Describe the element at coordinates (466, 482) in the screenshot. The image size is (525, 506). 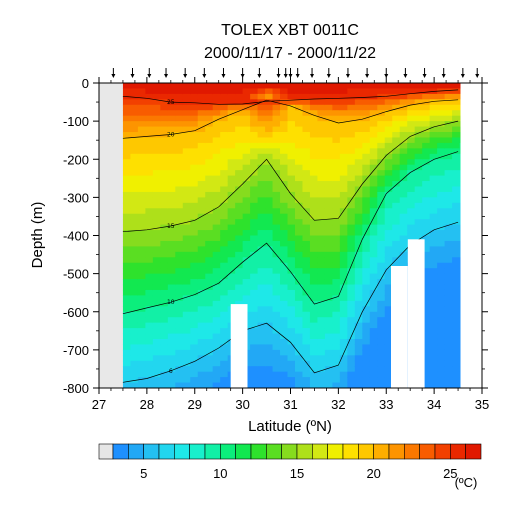
I see `colorbar-unit: (ºC)` at that location.